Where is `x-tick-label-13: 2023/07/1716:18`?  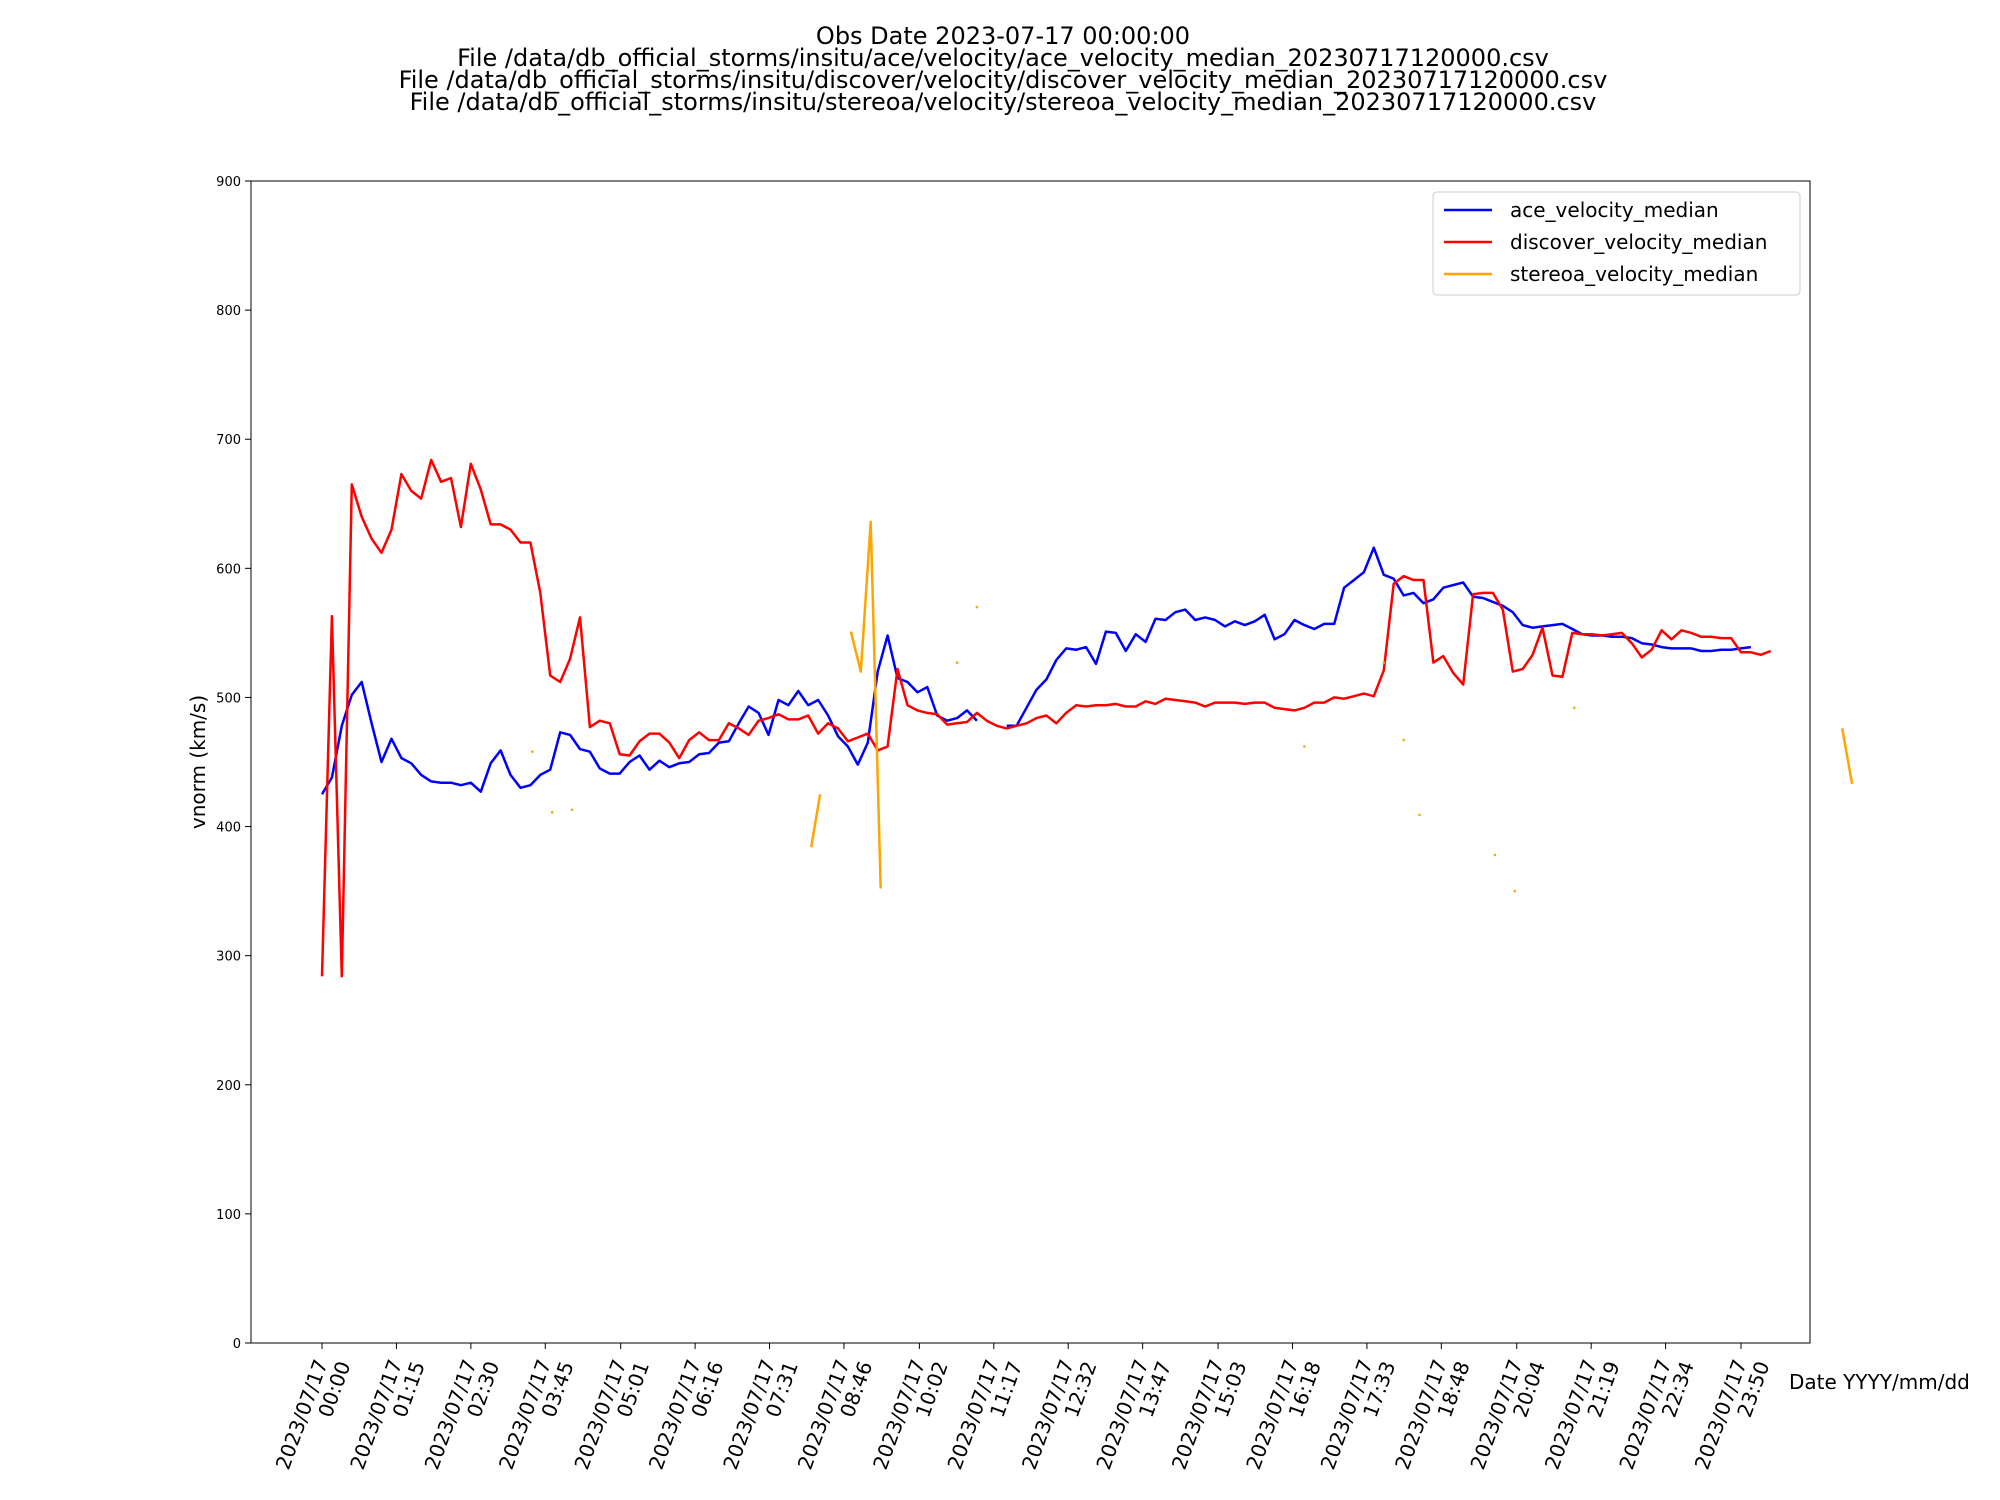
x-tick-label-13: 2023/07/1716:18 is located at coordinates (1283, 1416).